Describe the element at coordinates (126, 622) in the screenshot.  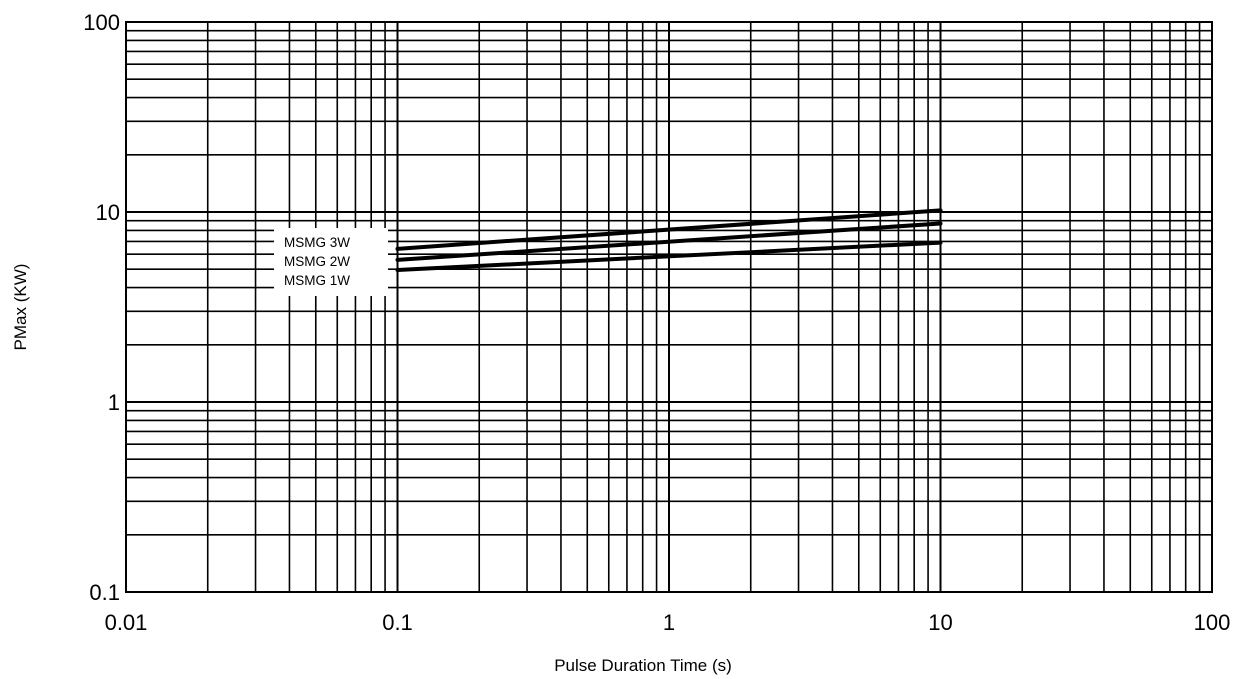
I see `x-tick-label: 0.01` at that location.